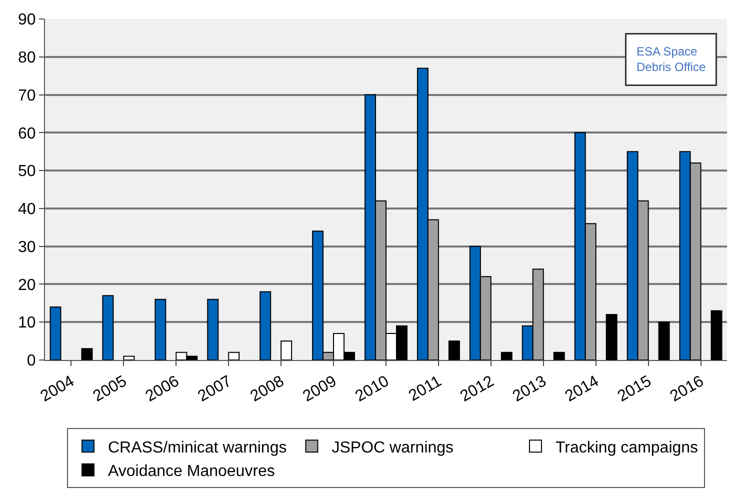  What do you see at coordinates (215, 389) in the screenshot?
I see `x-tick-label: 2007` at bounding box center [215, 389].